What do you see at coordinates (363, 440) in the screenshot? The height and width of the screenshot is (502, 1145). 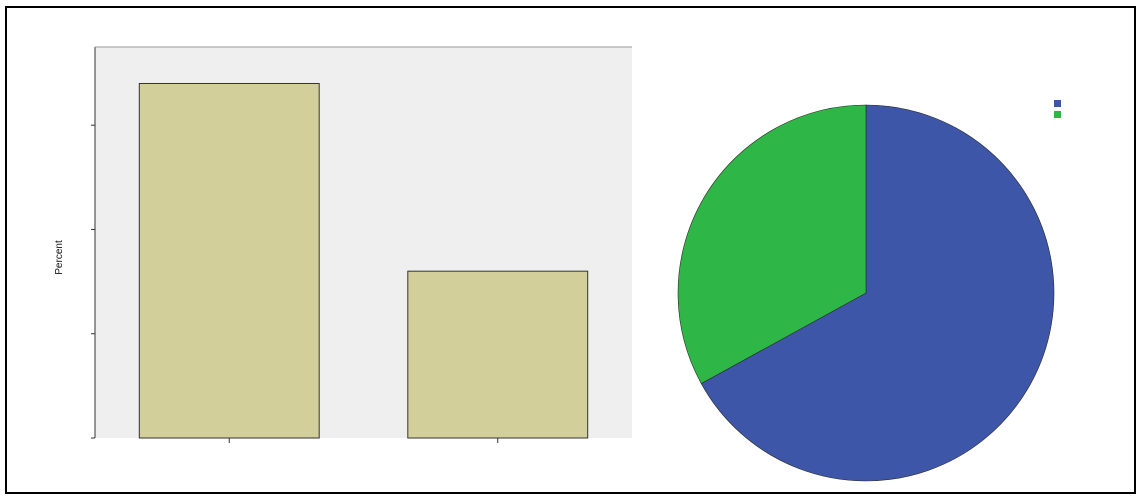 I see `bar-x-ticks` at bounding box center [363, 440].